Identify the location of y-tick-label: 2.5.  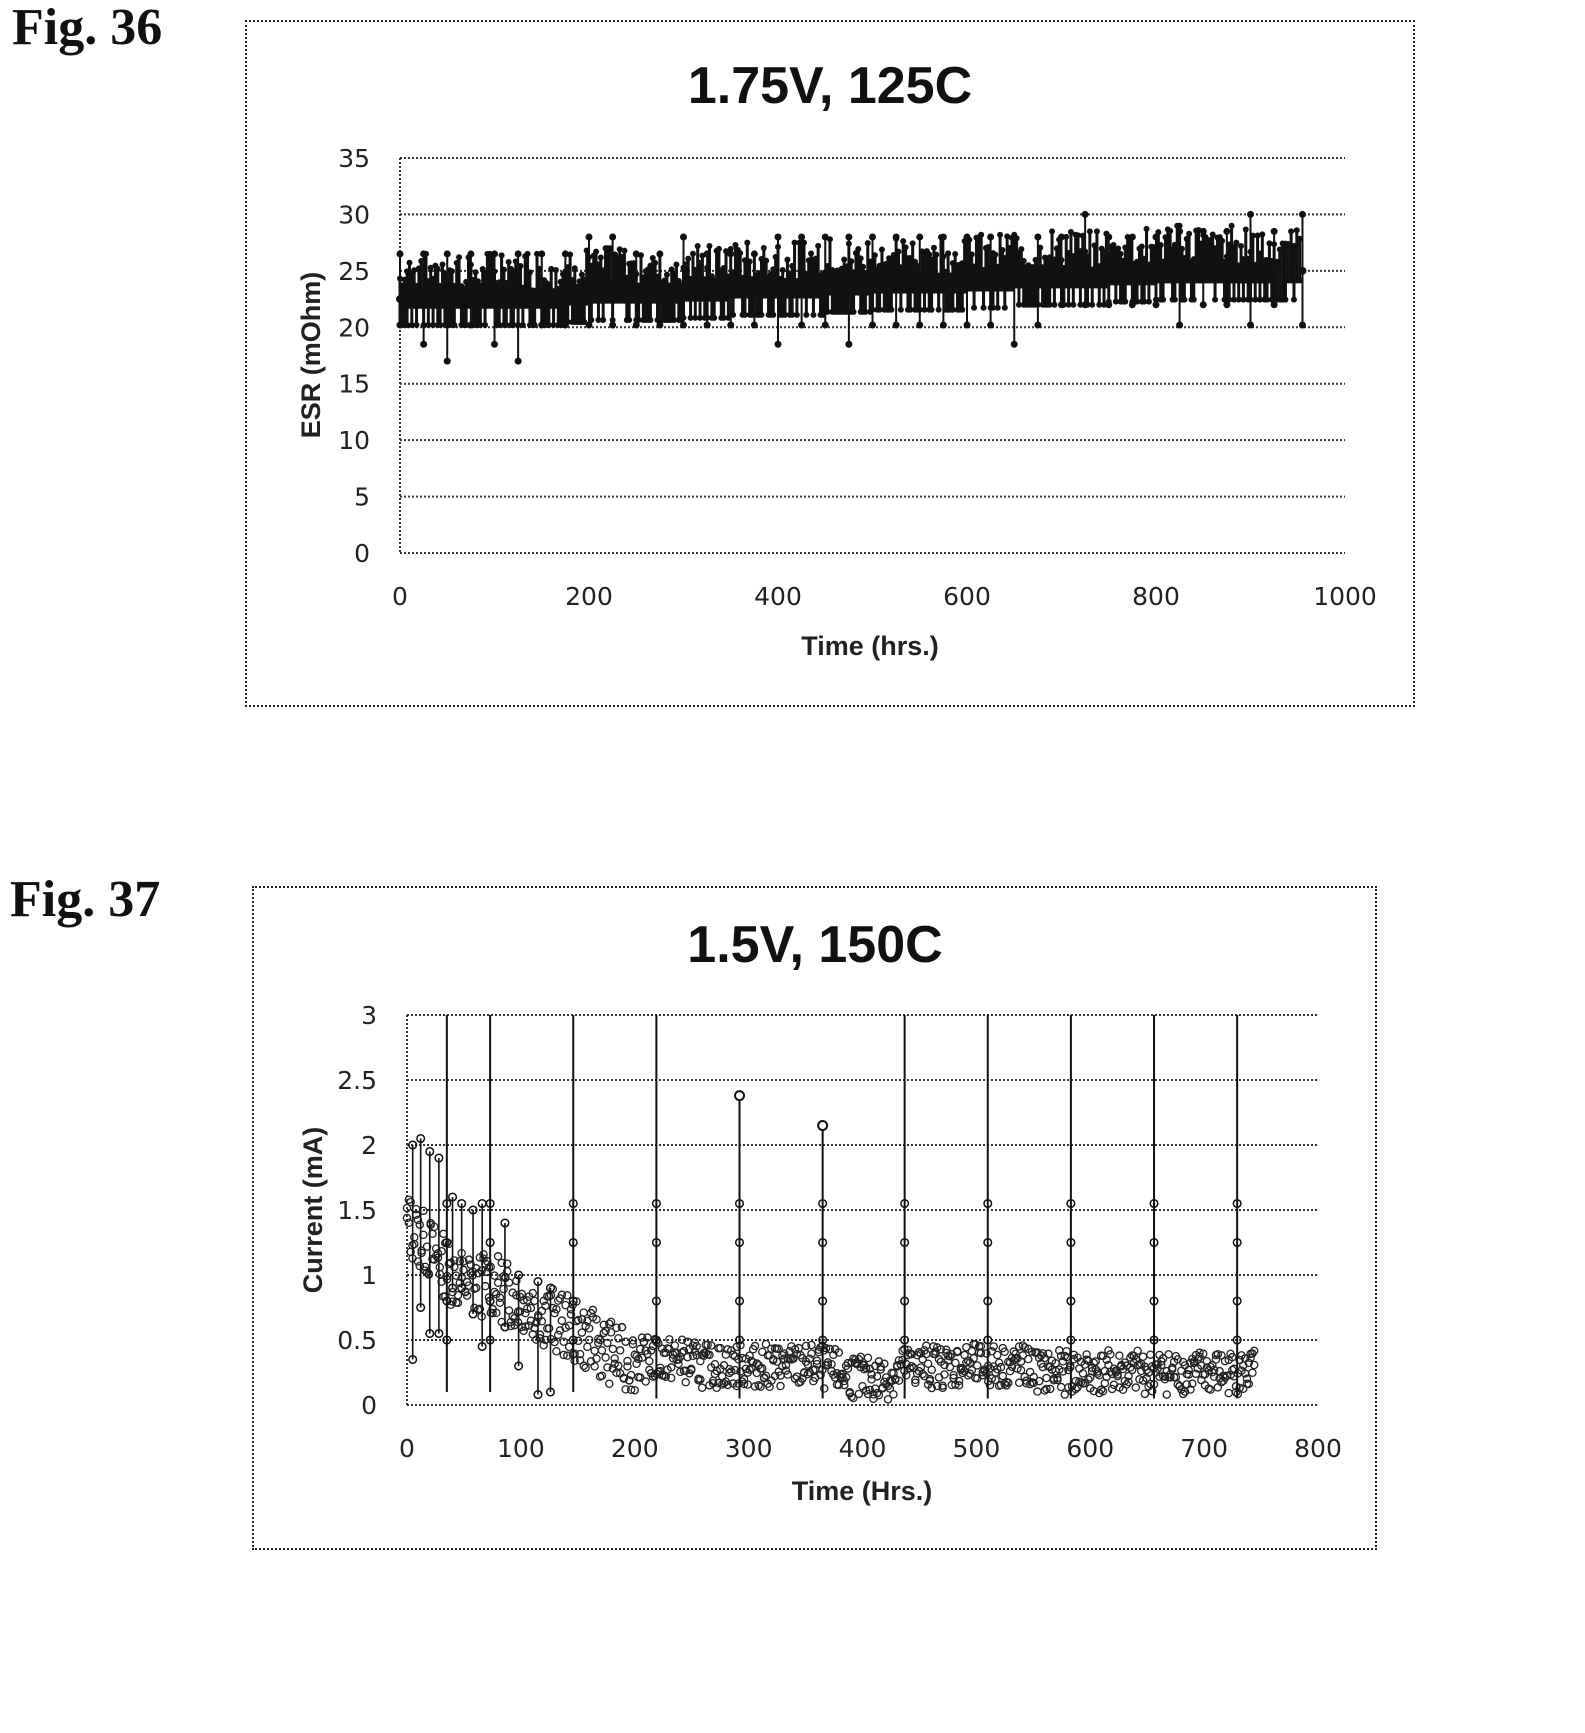
(357, 1080).